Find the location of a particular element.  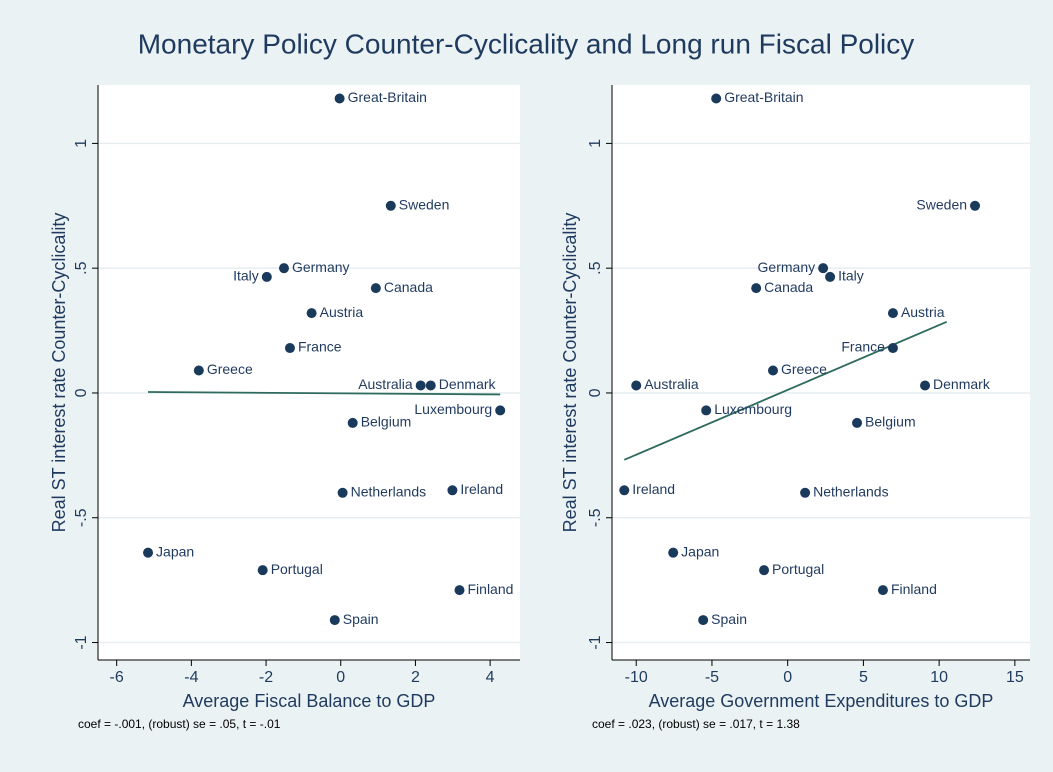

x-tick-label: 4 is located at coordinates (490, 677).